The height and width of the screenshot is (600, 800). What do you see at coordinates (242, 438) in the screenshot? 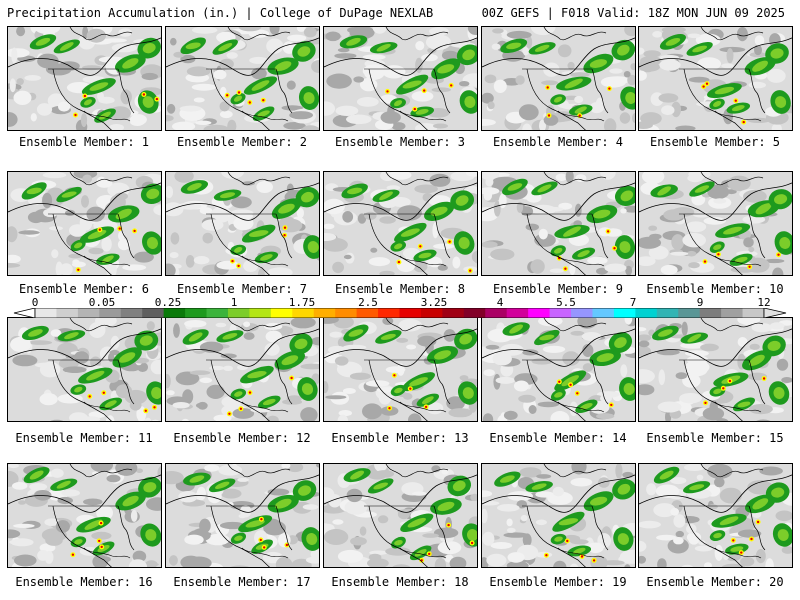
I see `ensemble-member-label: Ensemble Member: 12` at bounding box center [242, 438].